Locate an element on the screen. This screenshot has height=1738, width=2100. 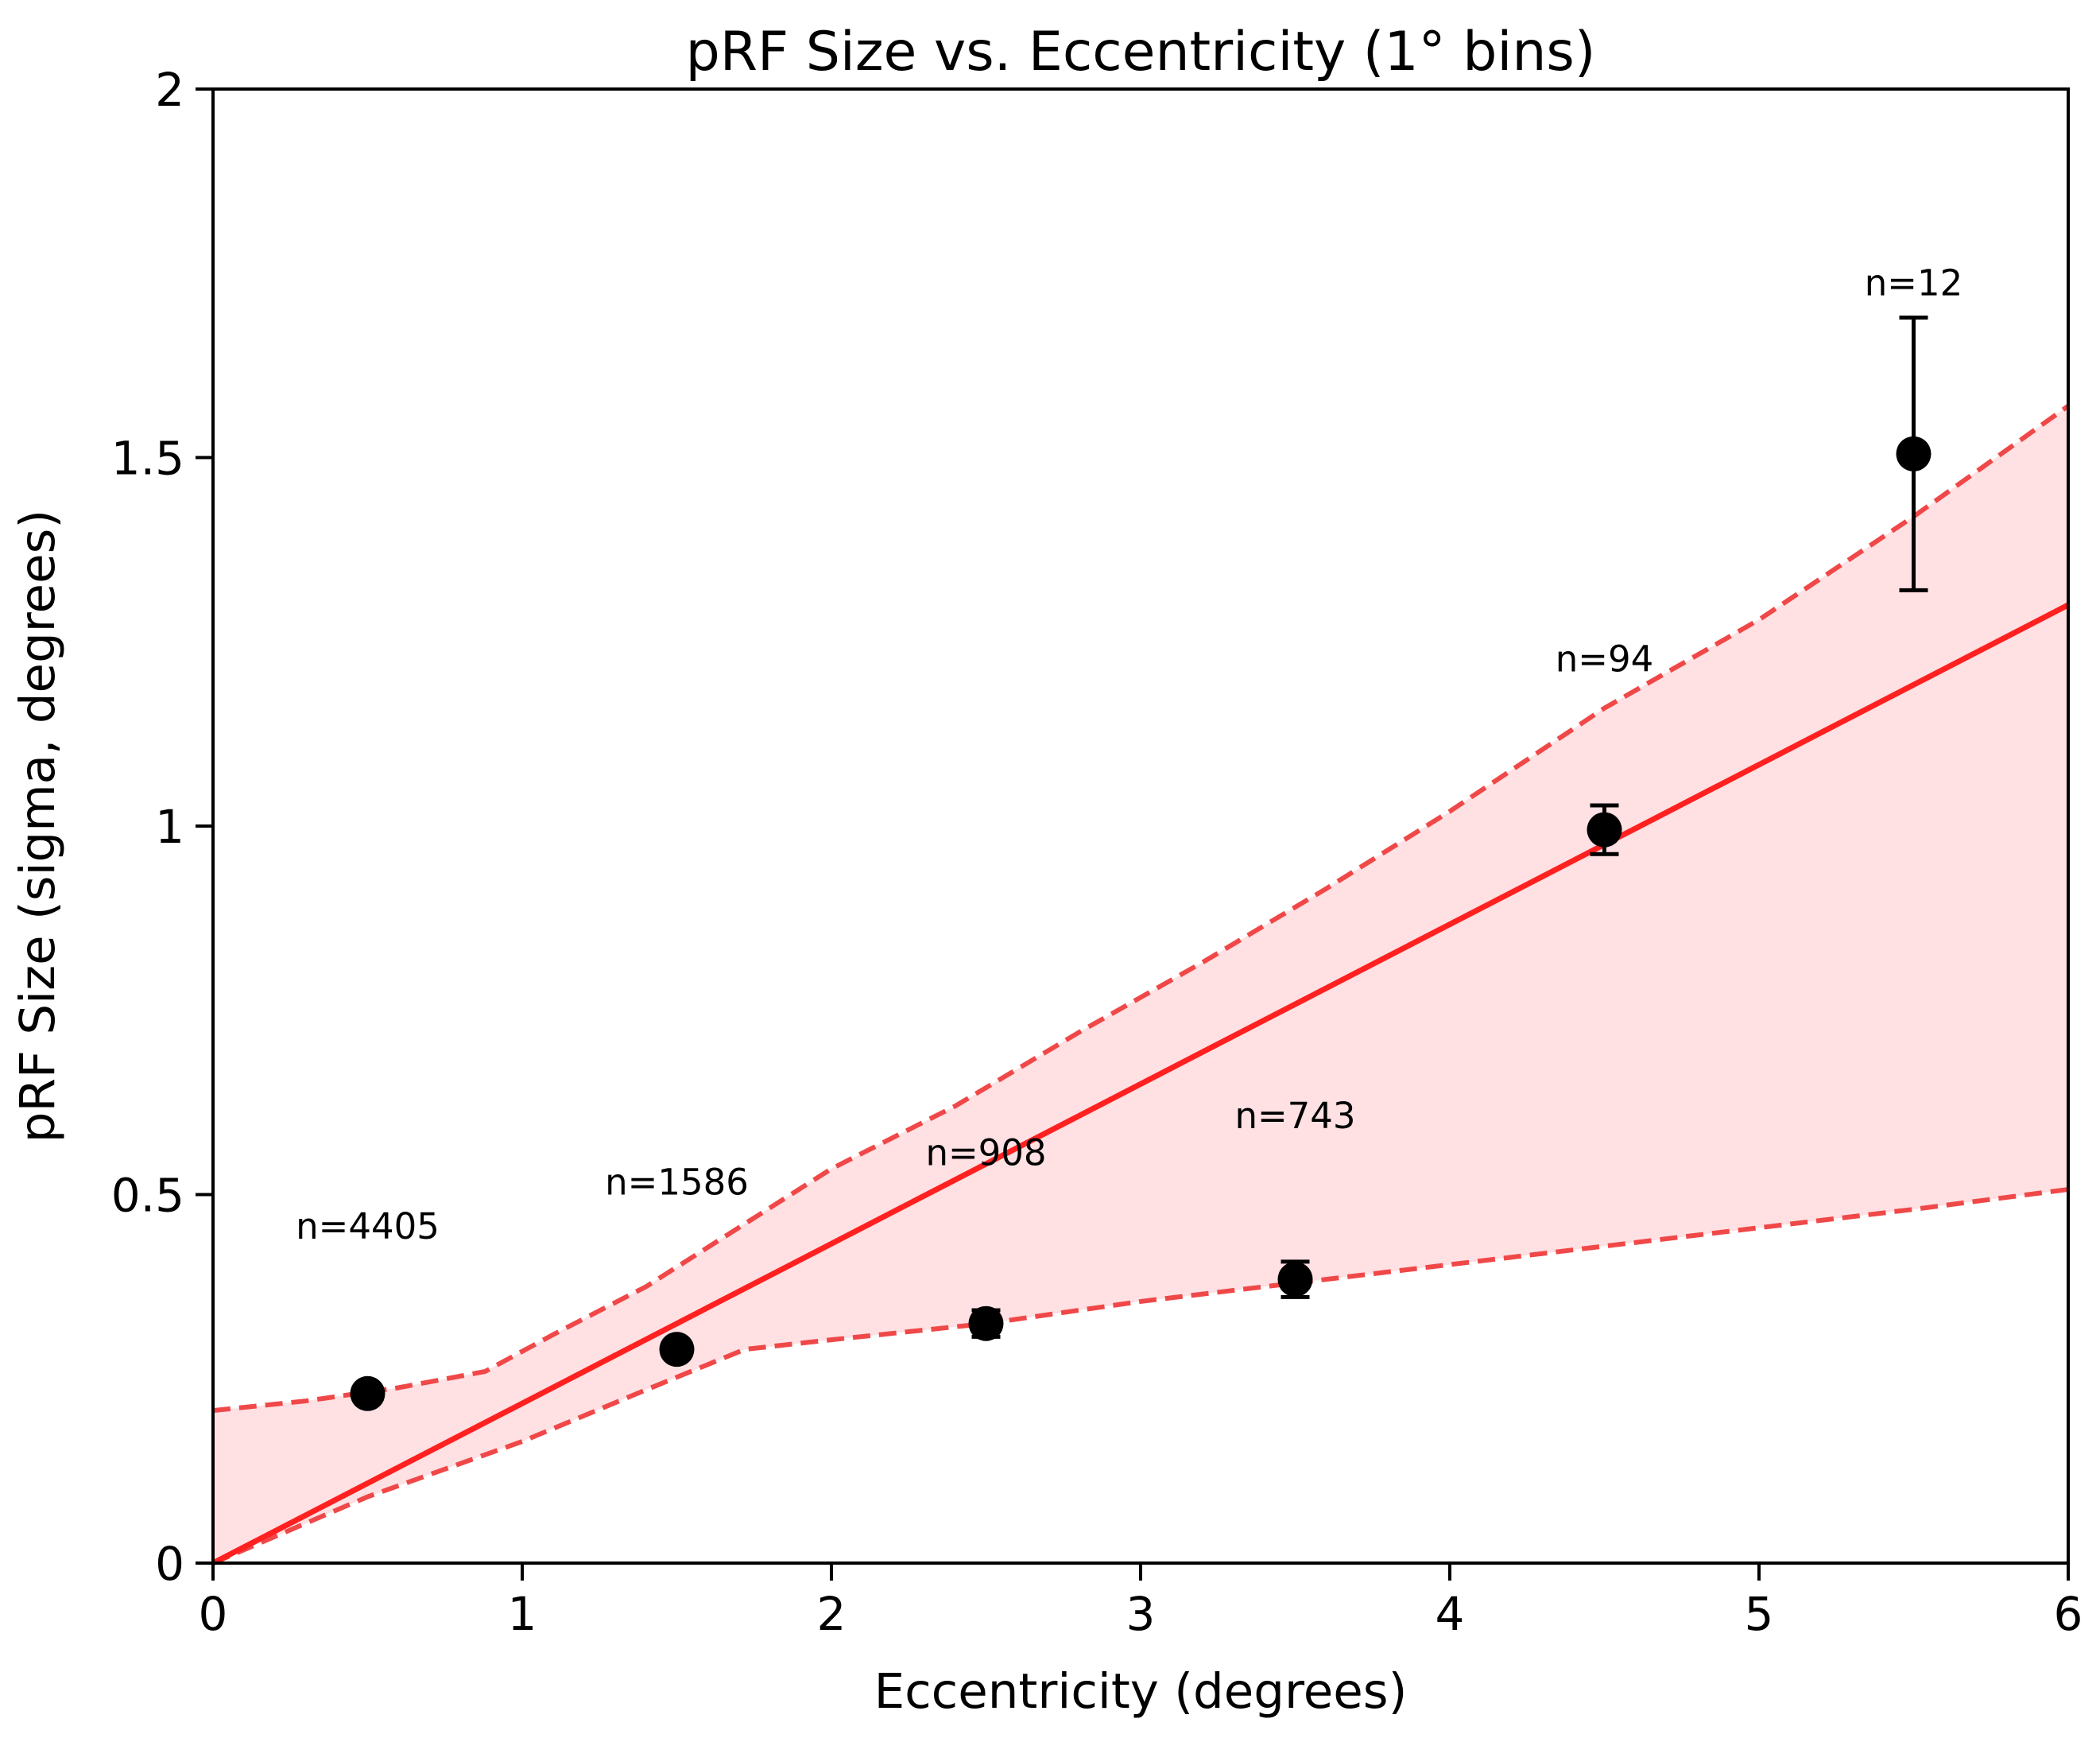
x-axis-ticks: 0 1 2 3 4 5 6 is located at coordinates (1141, 1602).